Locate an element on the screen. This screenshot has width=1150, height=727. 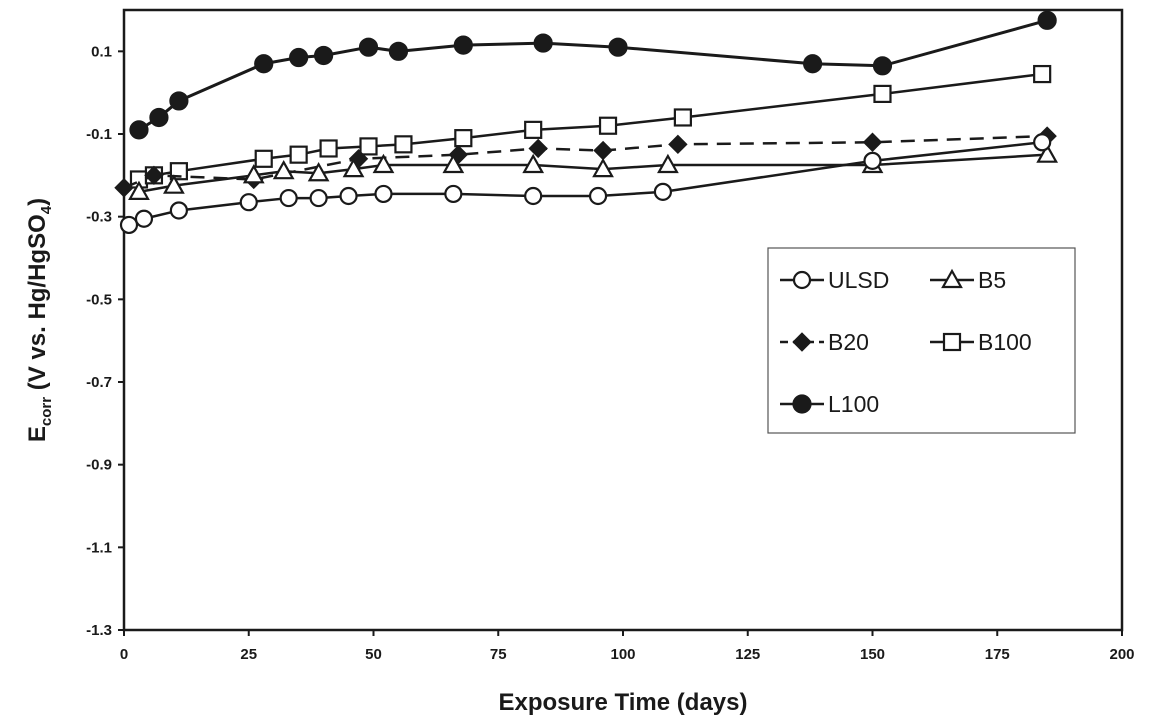
legend-item-b5: B5 is located at coordinates (968, 280).